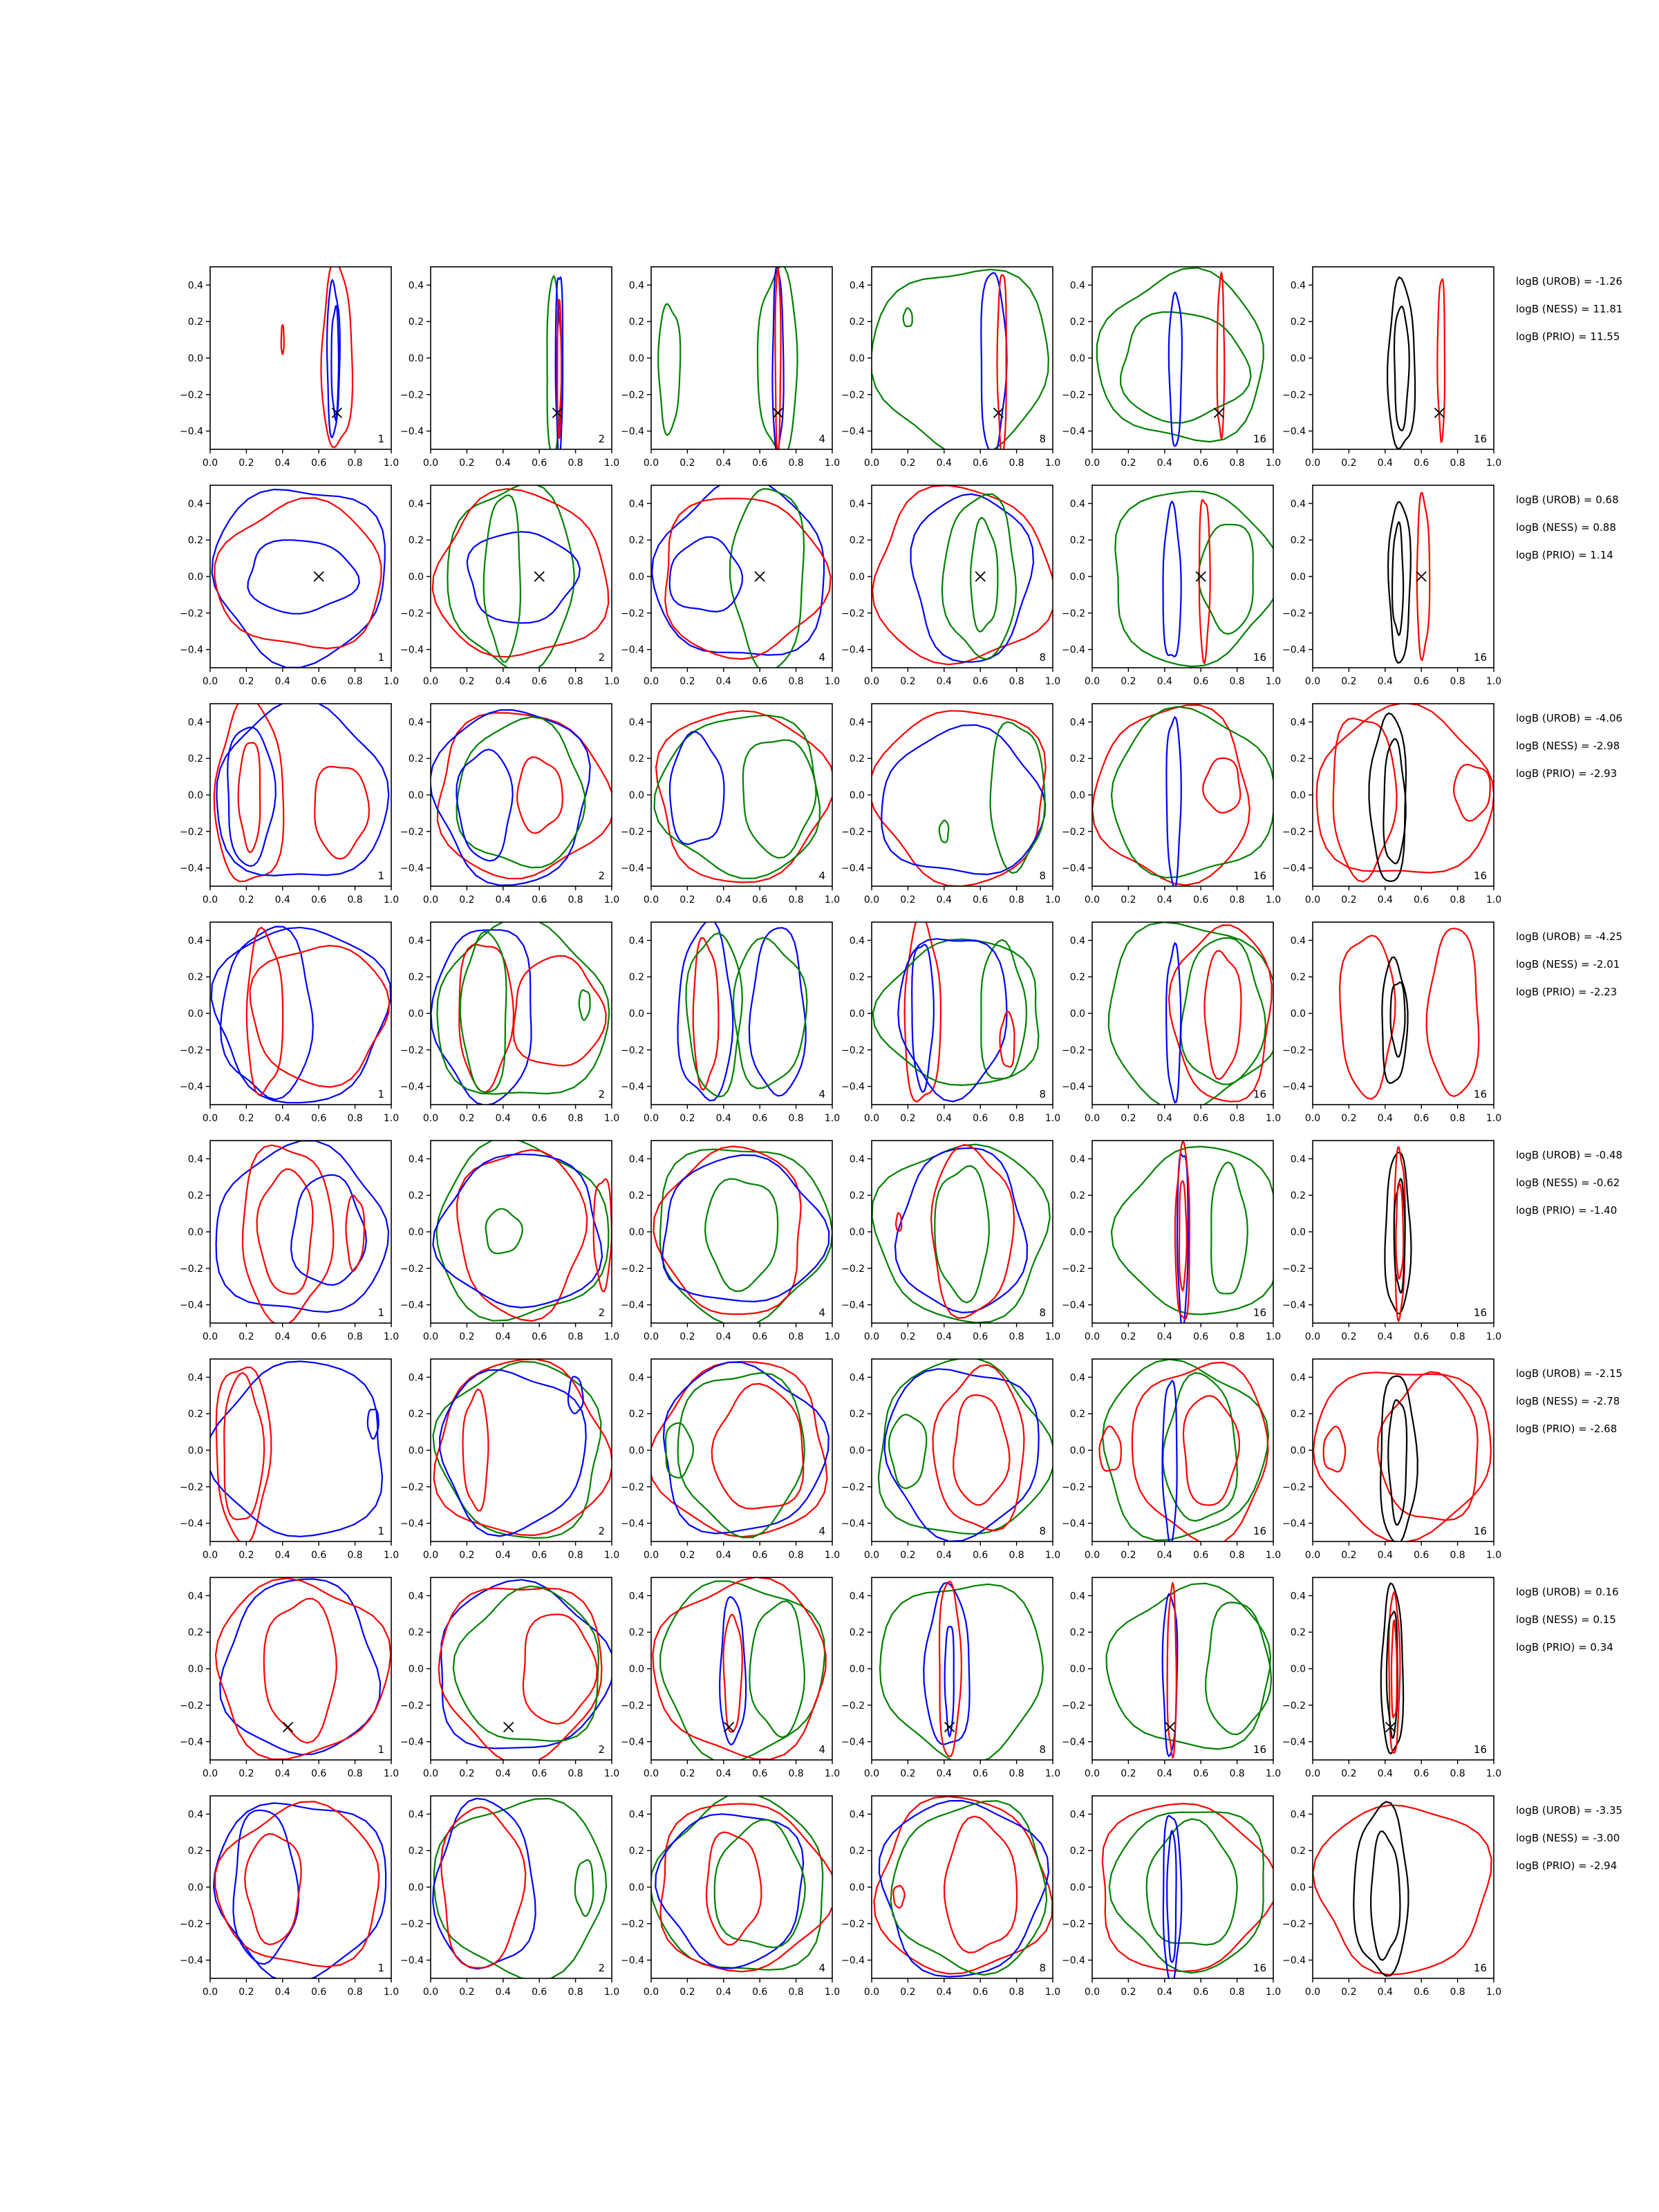 Image resolution: width=1659 pixels, height=2212 pixels. I want to click on panel-label: 4, so click(821, 657).